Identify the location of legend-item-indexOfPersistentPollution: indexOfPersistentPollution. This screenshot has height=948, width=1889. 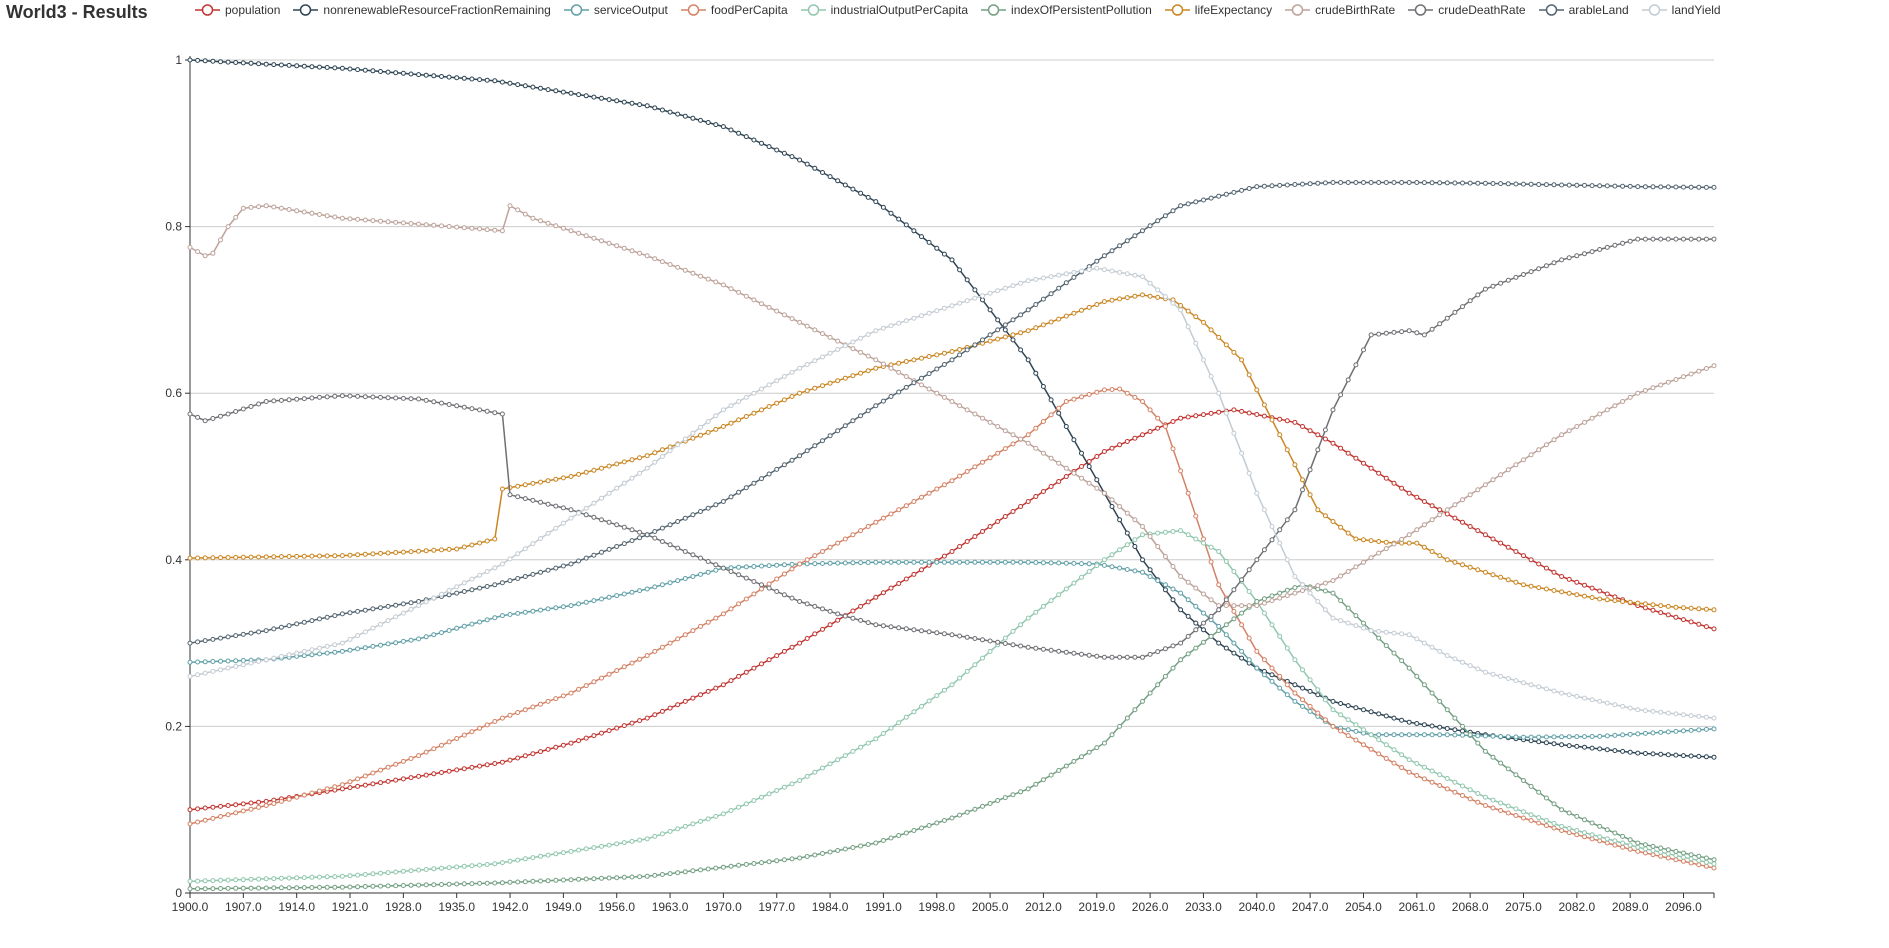
(1066, 10).